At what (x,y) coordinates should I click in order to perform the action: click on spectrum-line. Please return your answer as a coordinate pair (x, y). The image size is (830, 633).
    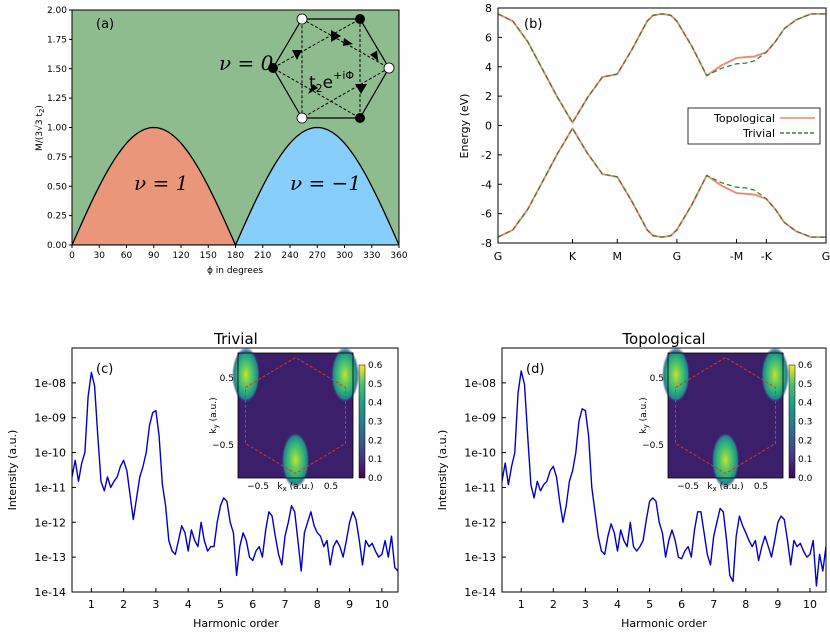
    Looking at the image, I should click on (235, 474).